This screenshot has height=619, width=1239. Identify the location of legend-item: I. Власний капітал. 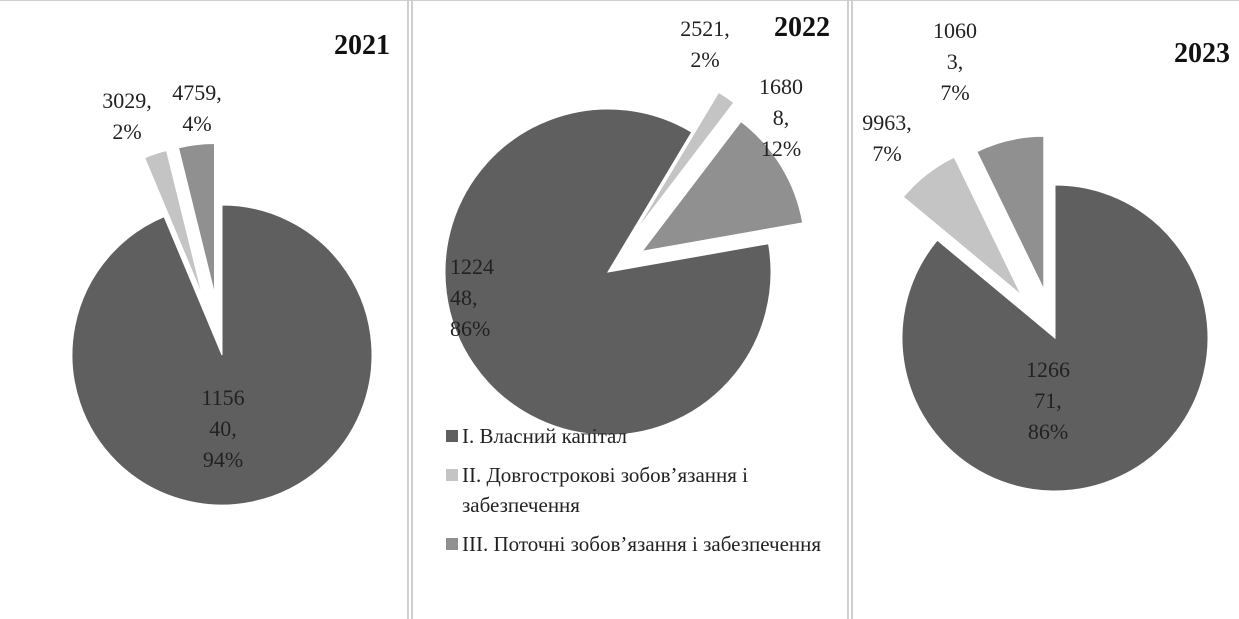
(643, 436).